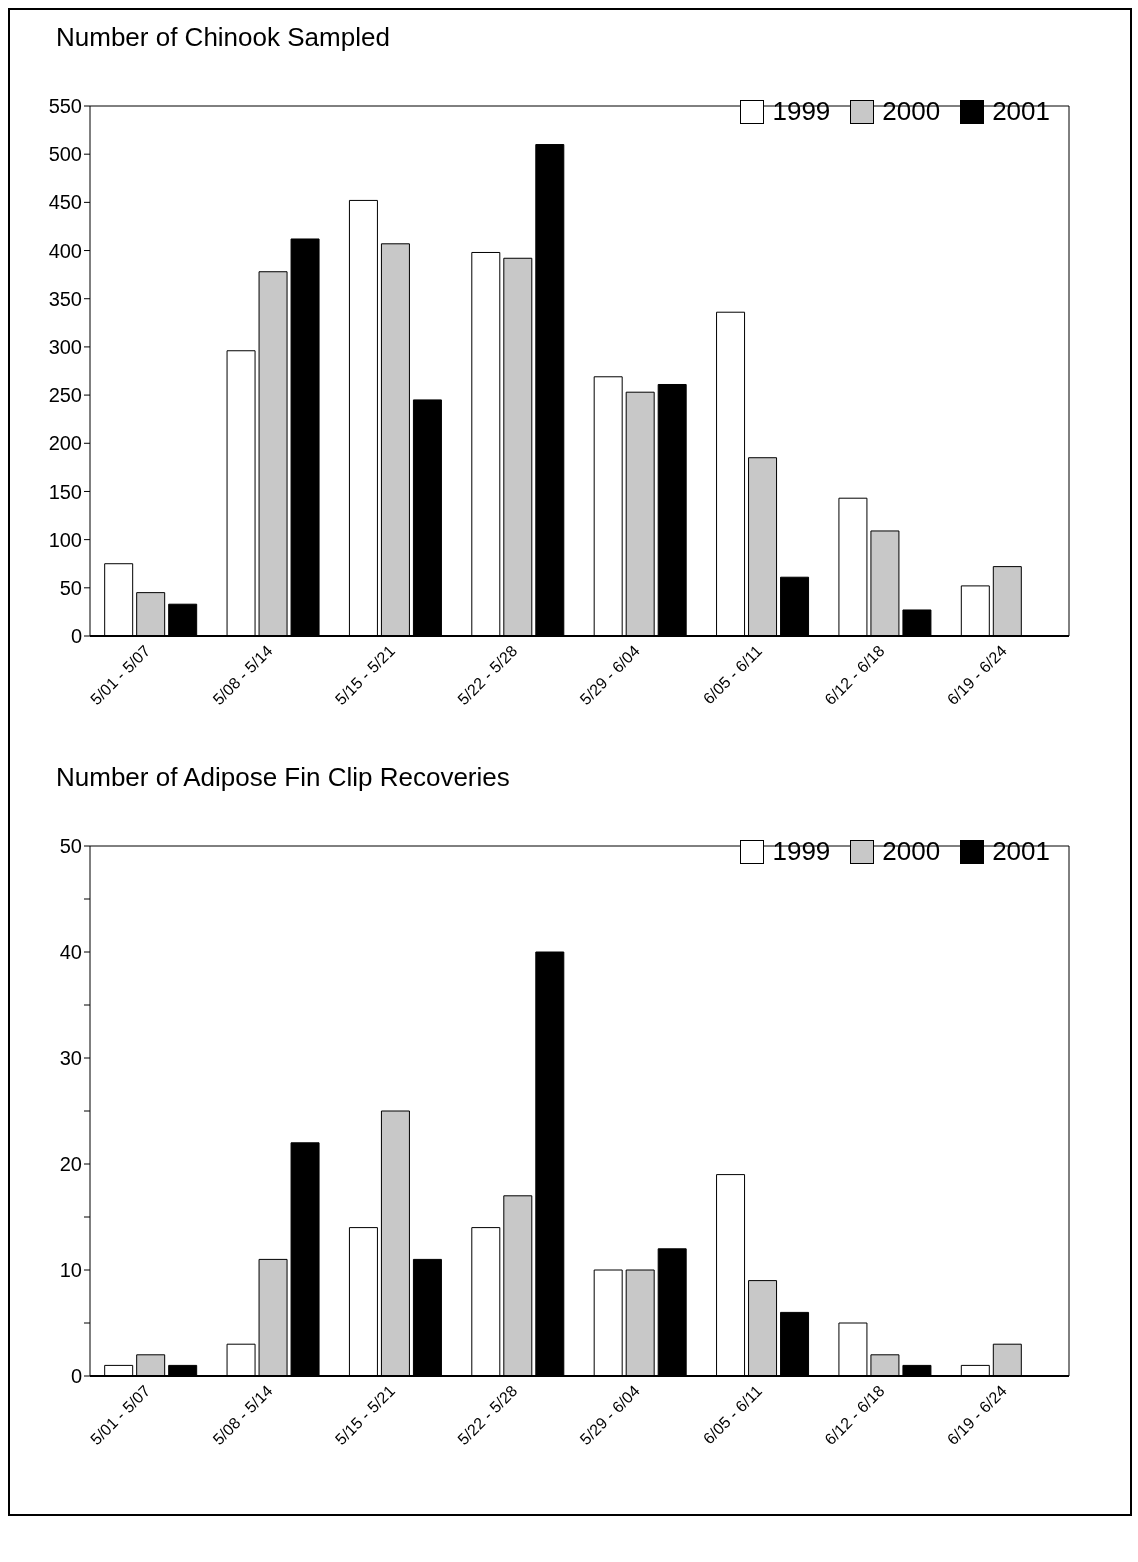 The height and width of the screenshot is (1562, 1138). Describe the element at coordinates (70, 1270) in the screenshot. I see `y-tick-label: 10` at that location.